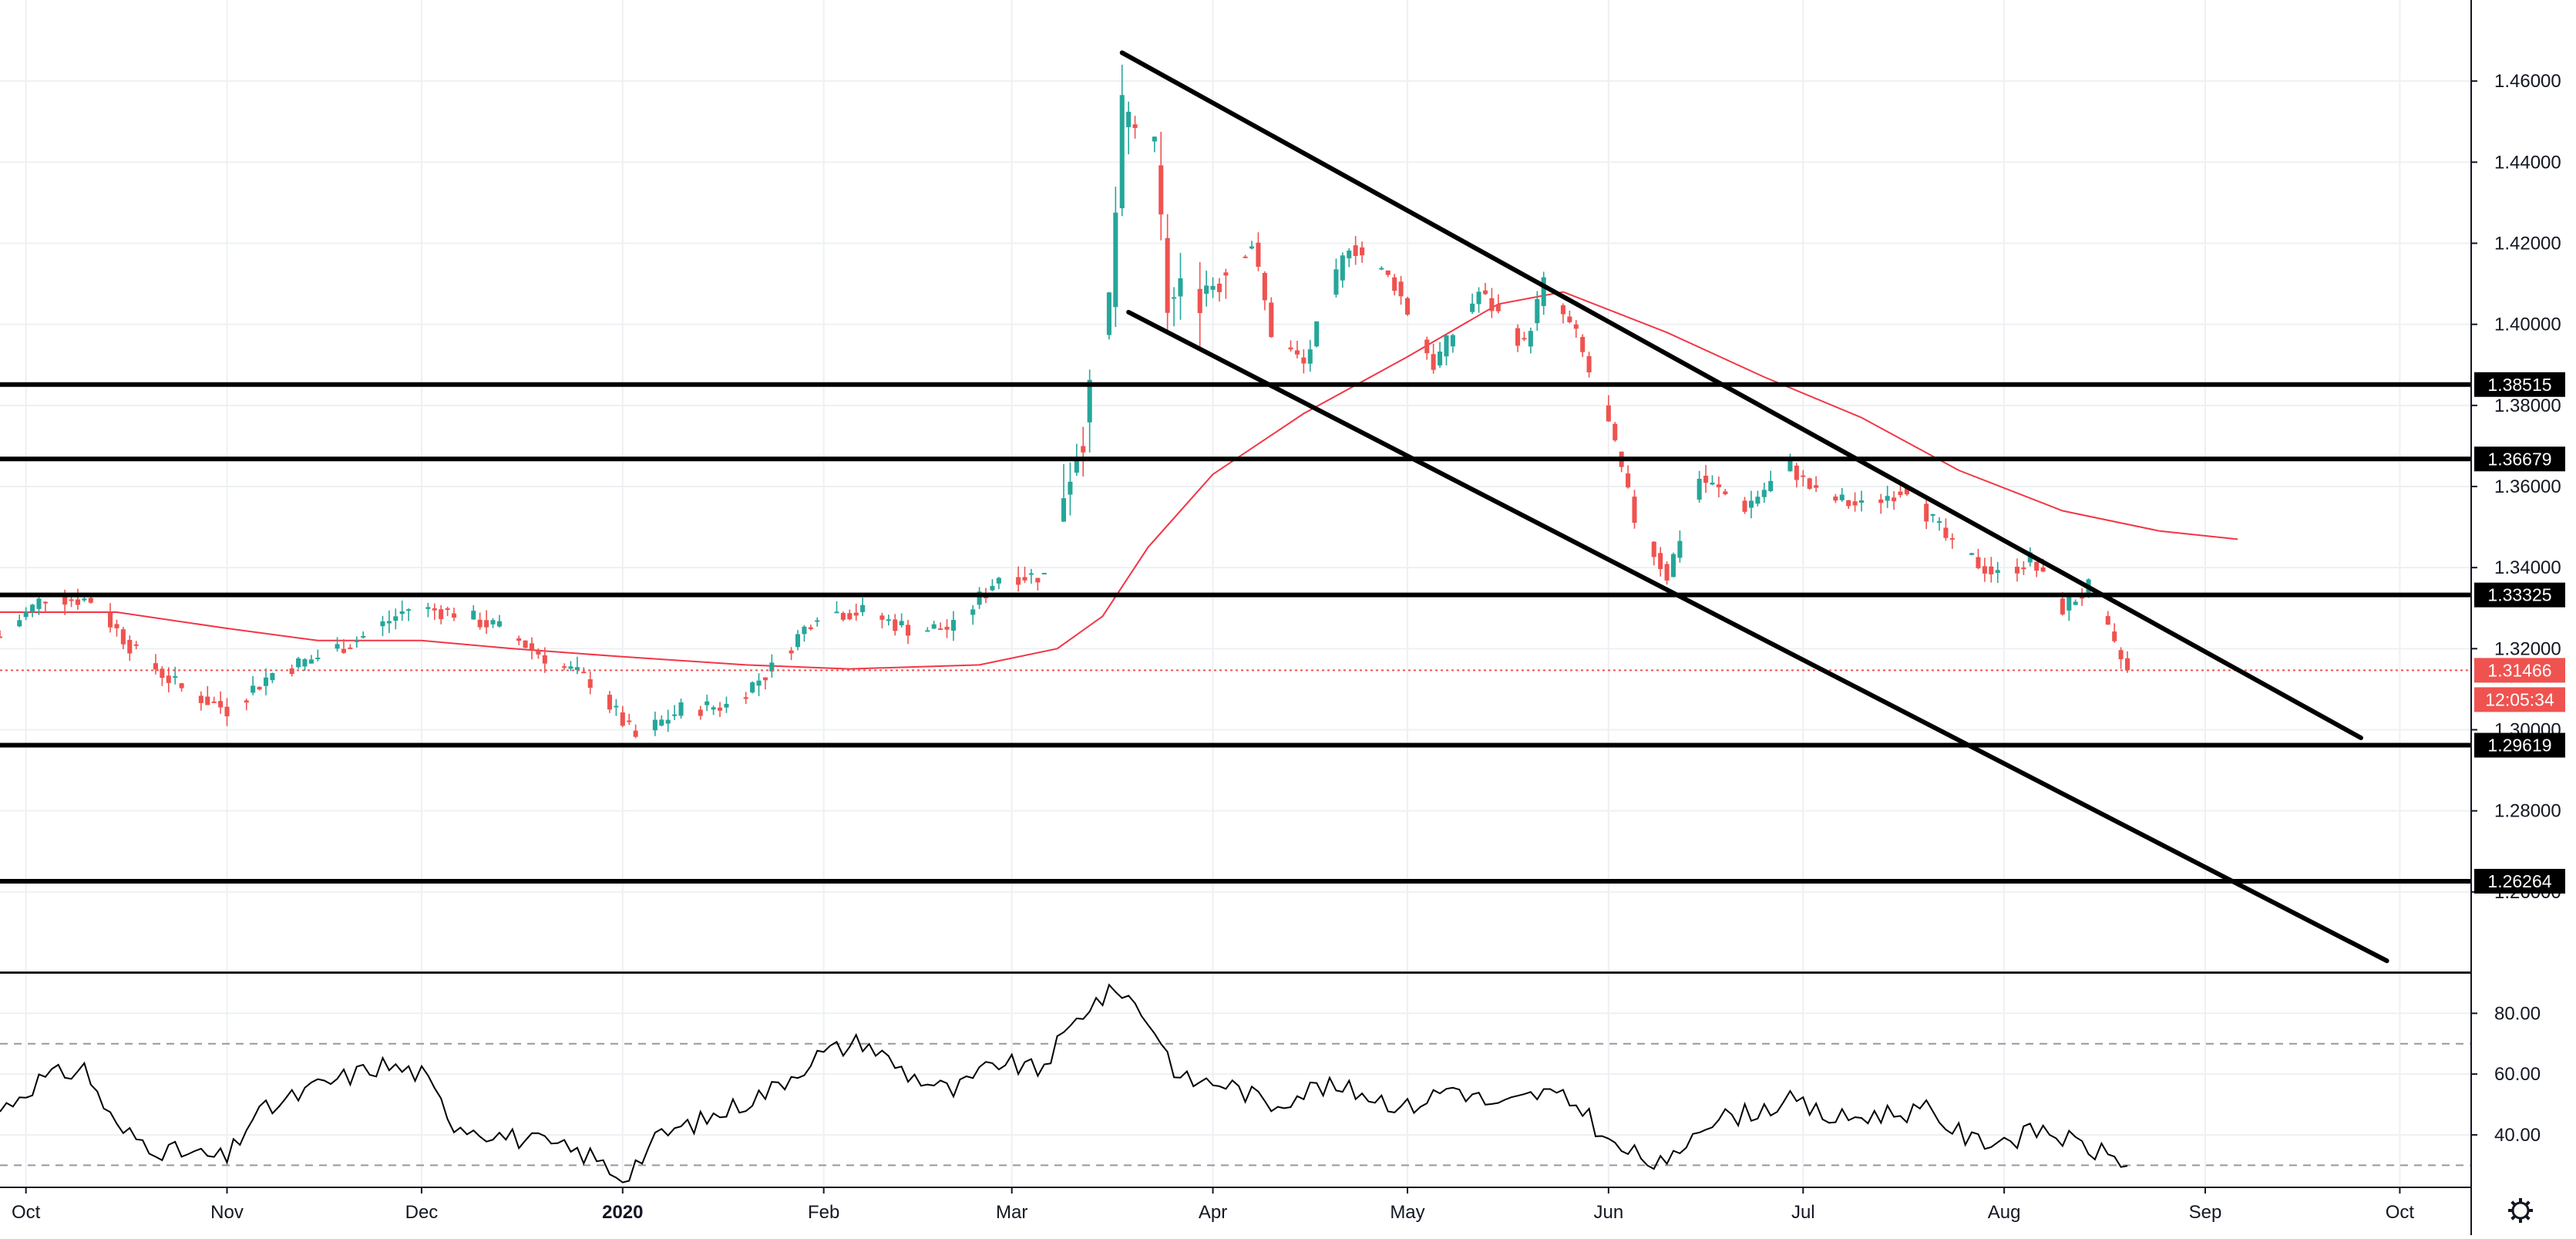 The height and width of the screenshot is (1239, 2576). Describe the element at coordinates (422, 1212) in the screenshot. I see `time-tick-label: Dec` at that location.